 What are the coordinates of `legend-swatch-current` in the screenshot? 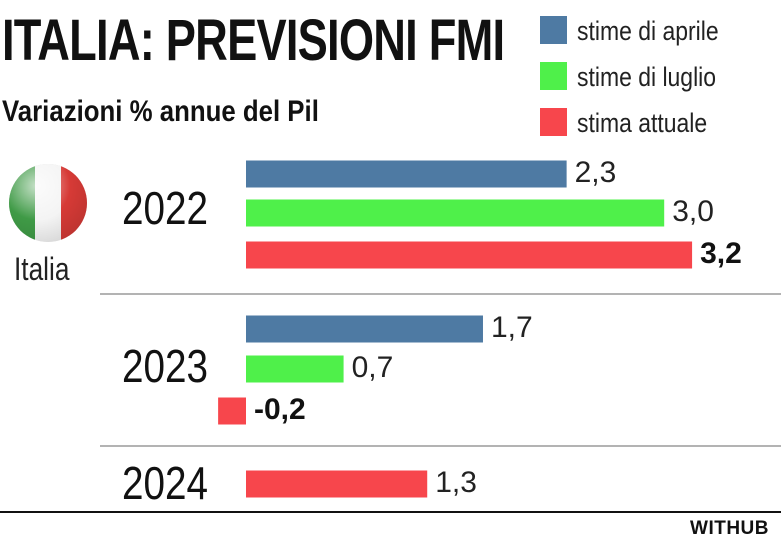 It's located at (553, 122).